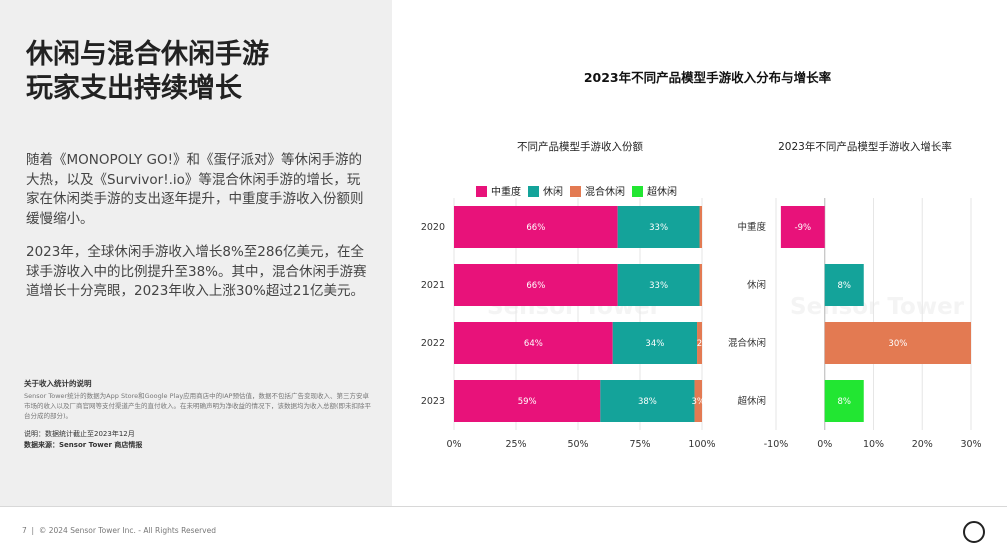 The height and width of the screenshot is (543, 1007). Describe the element at coordinates (433, 285) in the screenshot. I see `y-category-label: 2021` at that location.